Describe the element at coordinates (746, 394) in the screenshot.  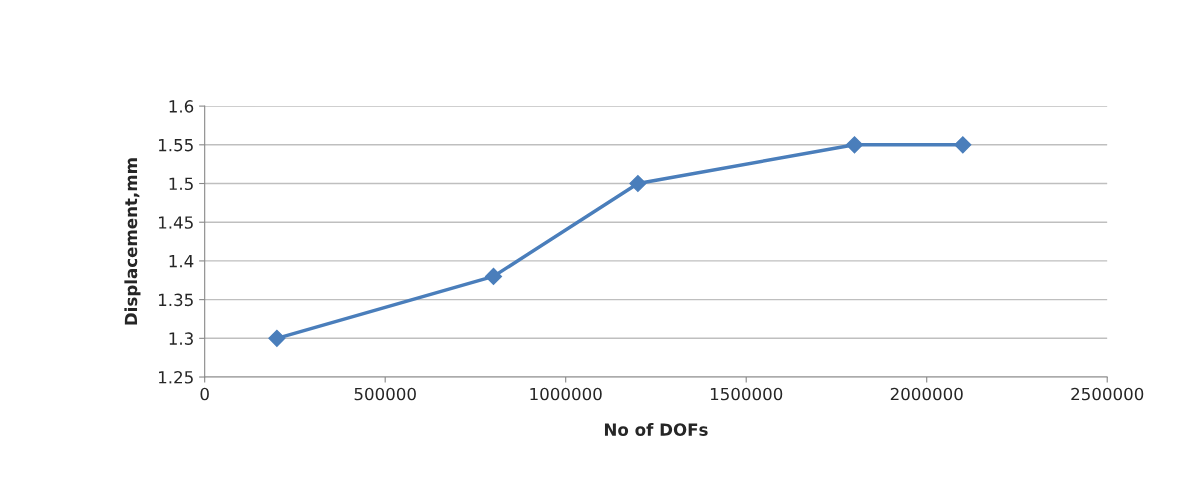
I see `x-tick-label: 1500000` at that location.